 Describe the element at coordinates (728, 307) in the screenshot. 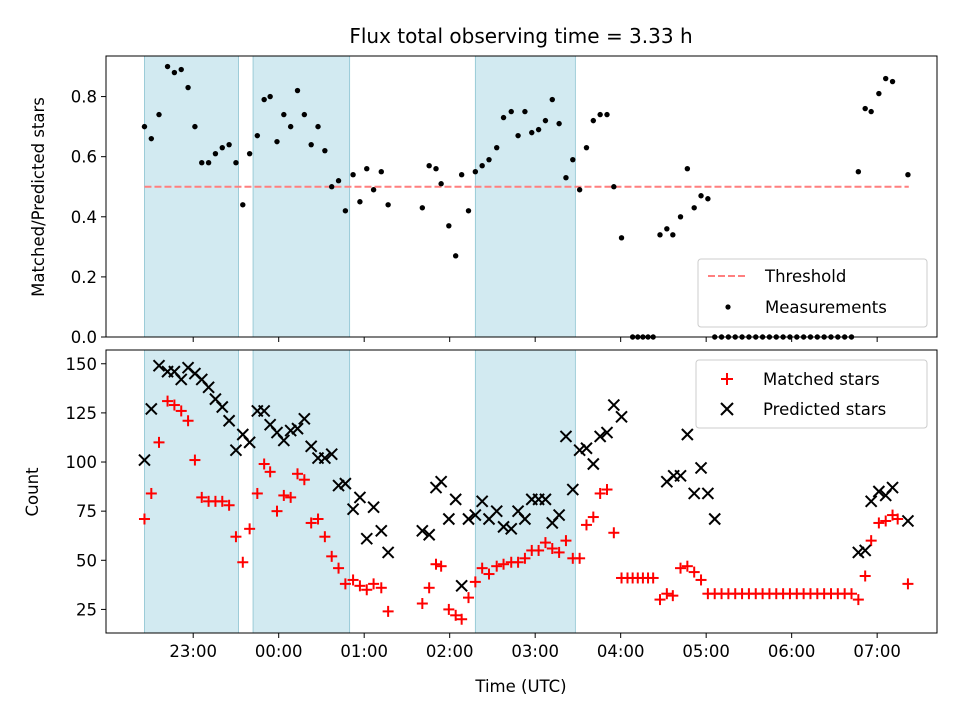

I see `legend-measurements-swatch` at that location.